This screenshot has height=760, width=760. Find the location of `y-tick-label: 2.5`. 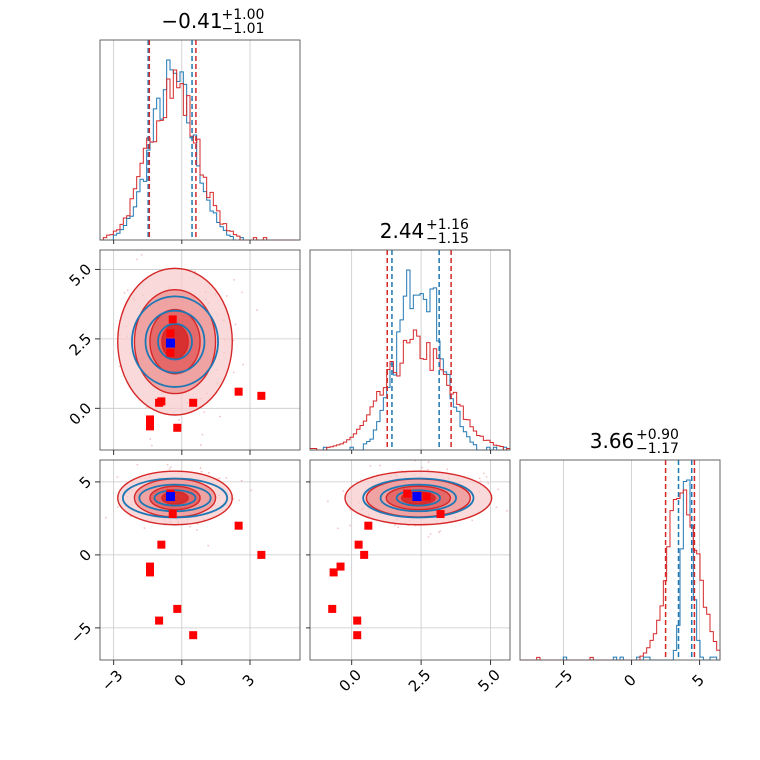

y-tick-label: 2.5 is located at coordinates (81, 345).